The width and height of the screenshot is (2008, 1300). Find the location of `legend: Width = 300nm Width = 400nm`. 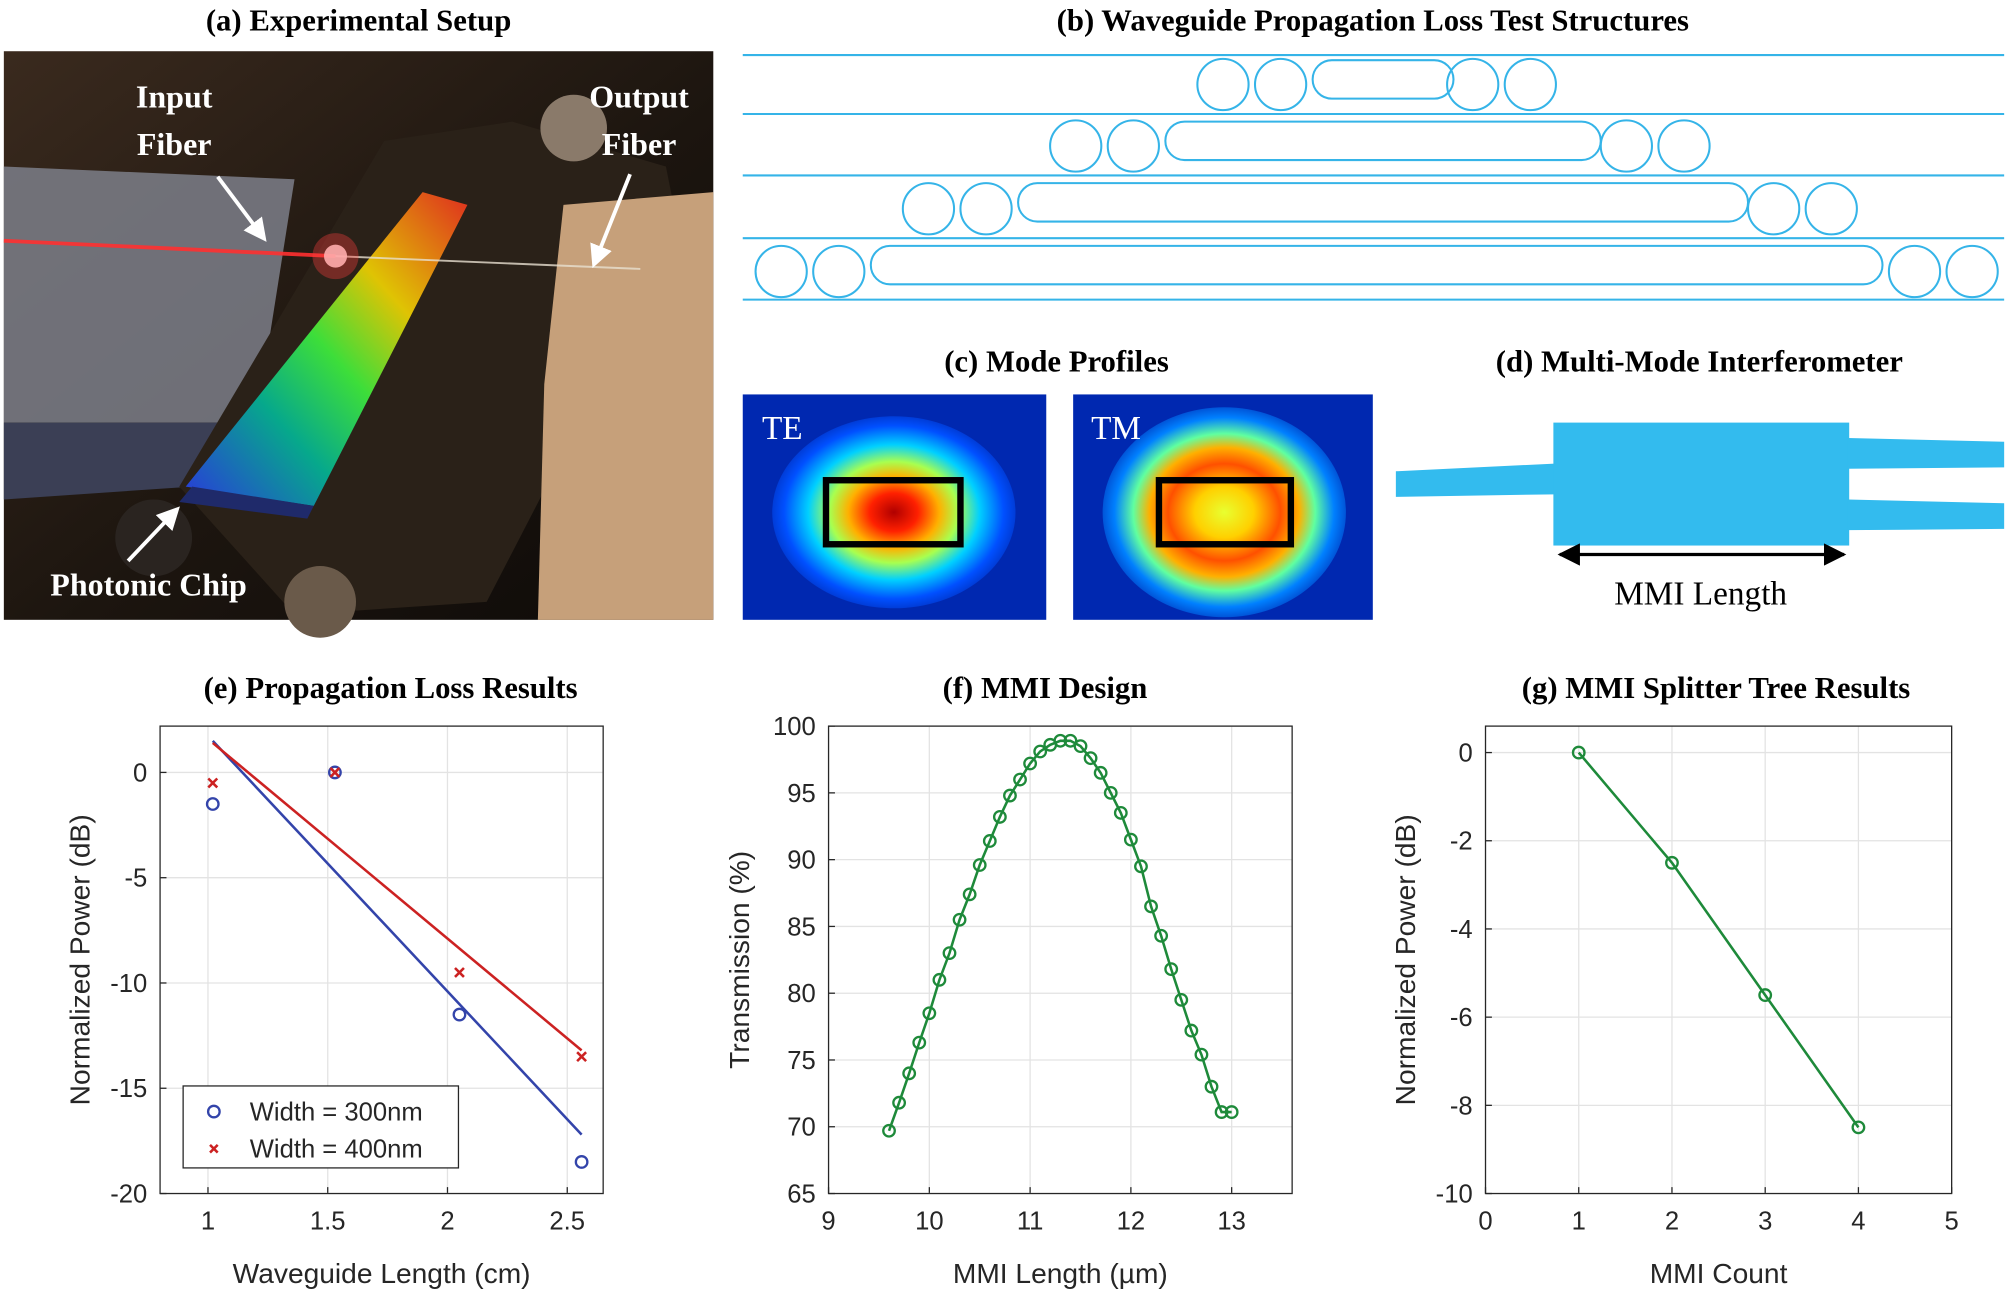

legend: Width = 300nm Width = 400nm is located at coordinates (321, 1127).